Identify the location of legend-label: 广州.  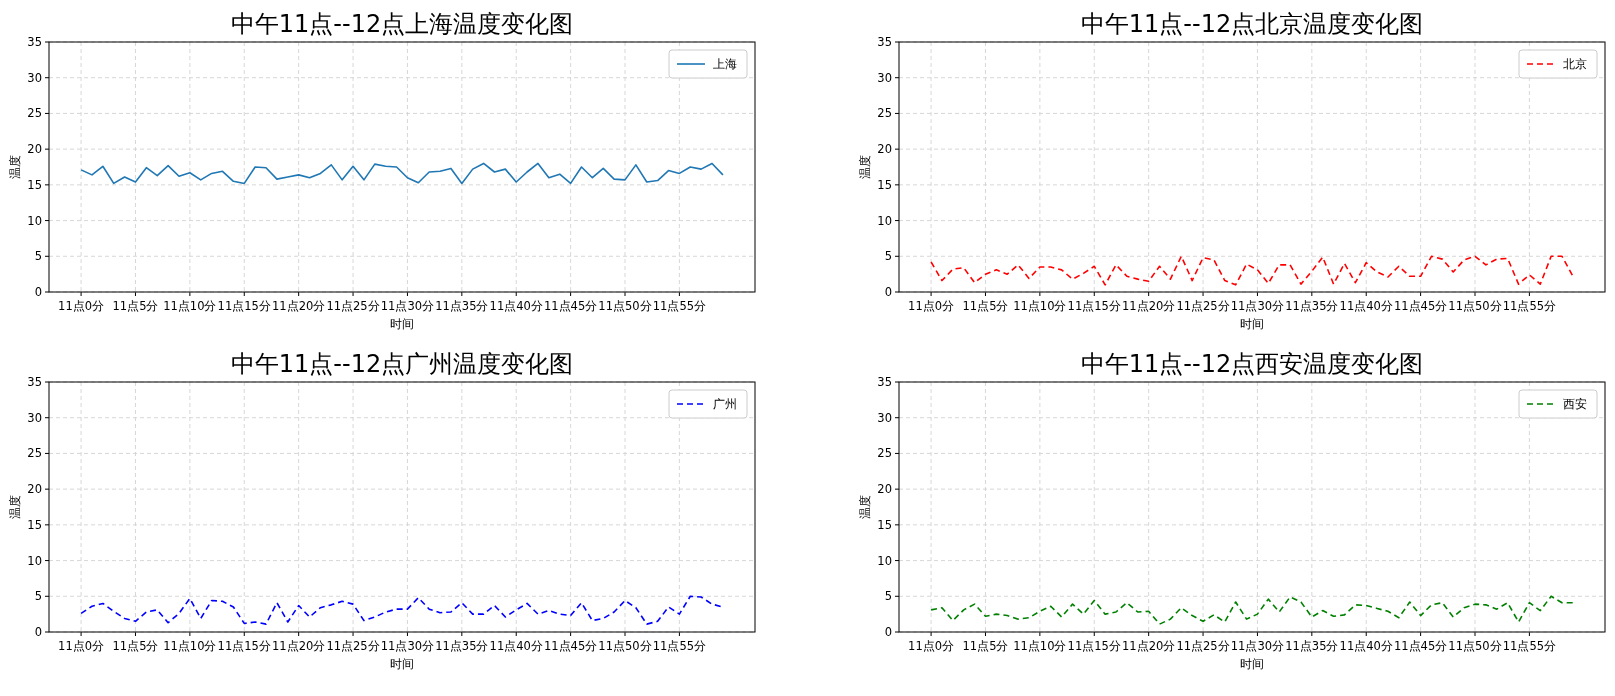
(725, 404).